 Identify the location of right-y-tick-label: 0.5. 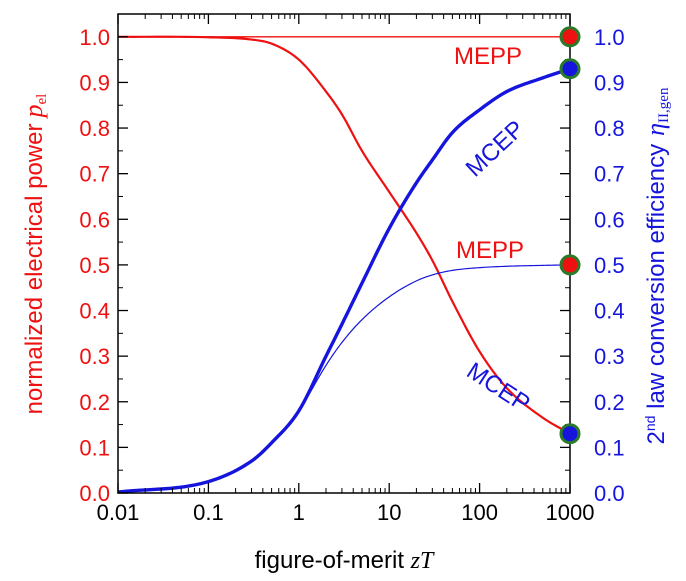
(609, 265).